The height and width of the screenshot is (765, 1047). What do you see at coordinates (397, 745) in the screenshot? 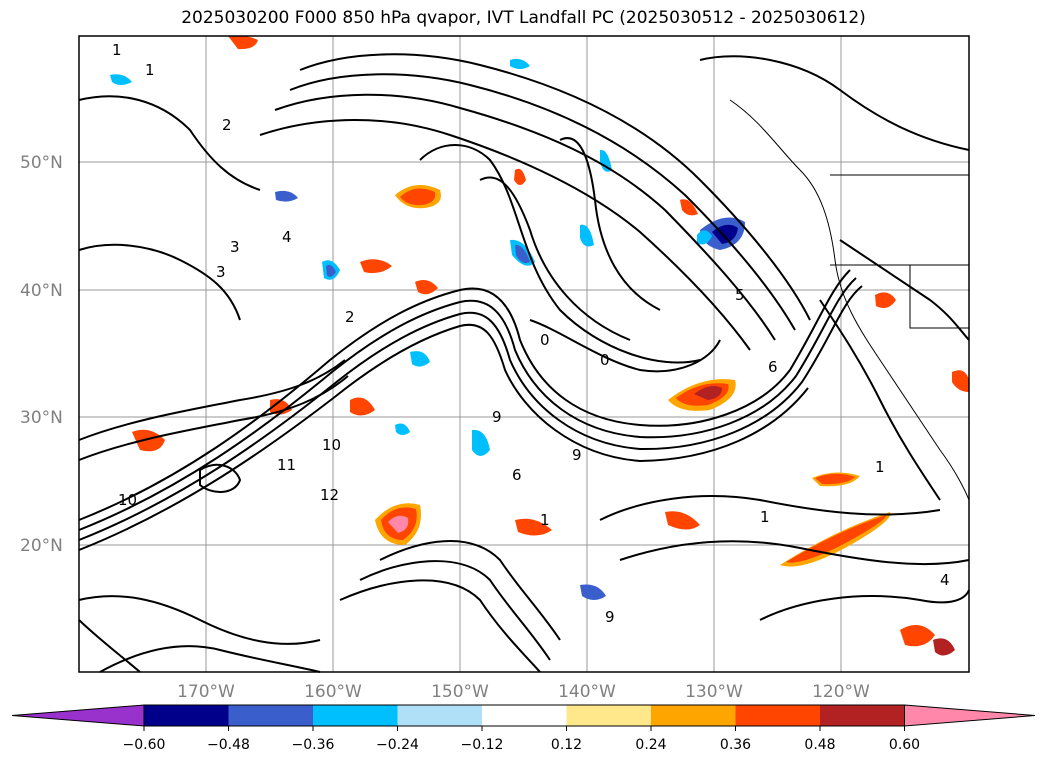
I see `colorbar-tick-label: −0.24` at bounding box center [397, 745].